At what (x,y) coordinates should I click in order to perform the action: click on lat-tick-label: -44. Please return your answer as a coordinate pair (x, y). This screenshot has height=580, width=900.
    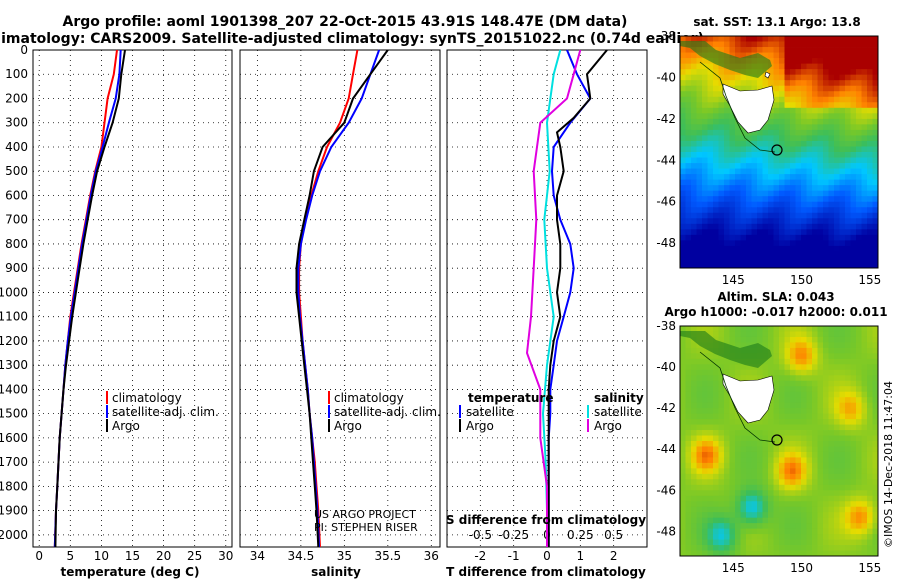
    Looking at the image, I should click on (666, 160).